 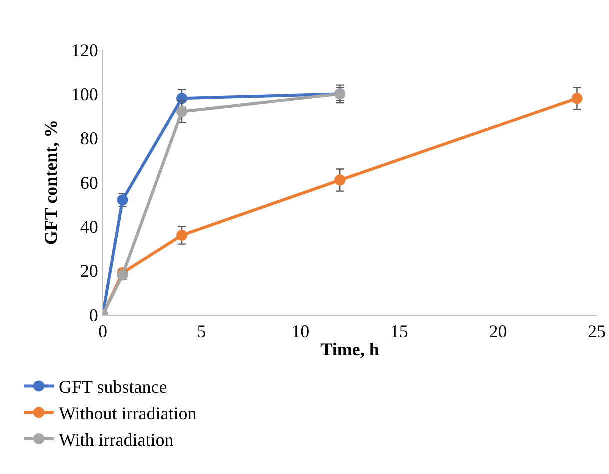 I want to click on y-axis-title: GFT content, %, so click(x=51, y=183).